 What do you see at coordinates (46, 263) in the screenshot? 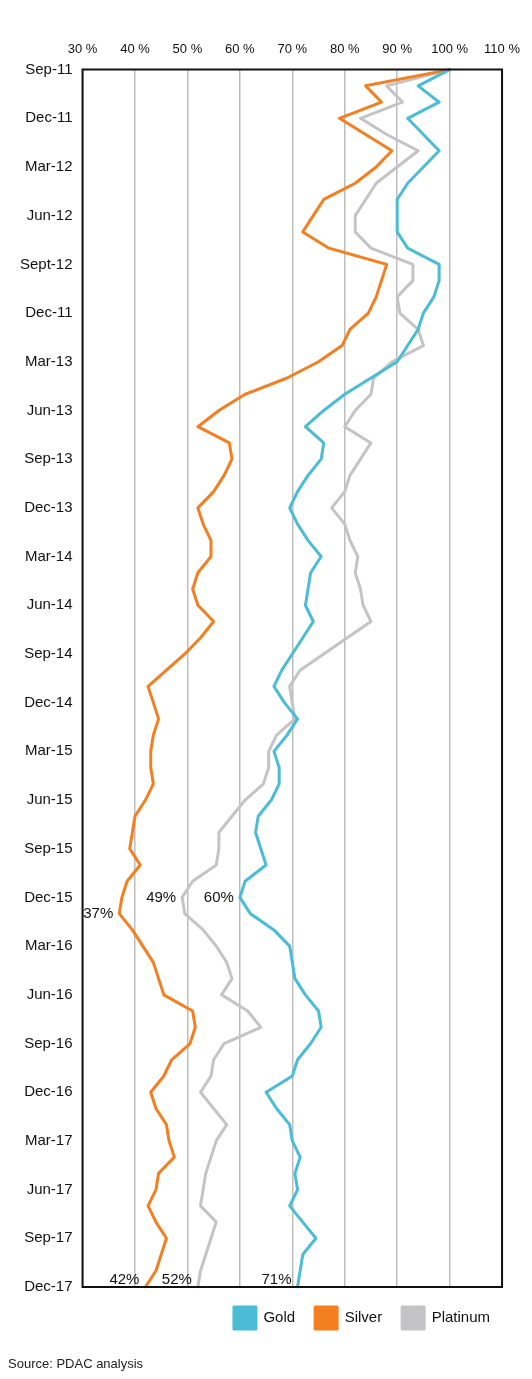
I see `y-tick-label: Sept-12` at bounding box center [46, 263].